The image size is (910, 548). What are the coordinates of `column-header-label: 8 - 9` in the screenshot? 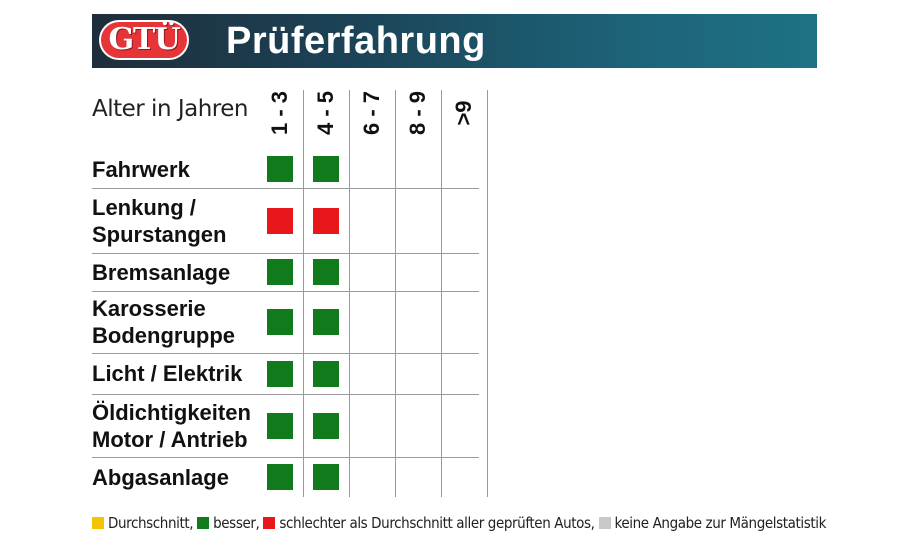 It's located at (417, 113).